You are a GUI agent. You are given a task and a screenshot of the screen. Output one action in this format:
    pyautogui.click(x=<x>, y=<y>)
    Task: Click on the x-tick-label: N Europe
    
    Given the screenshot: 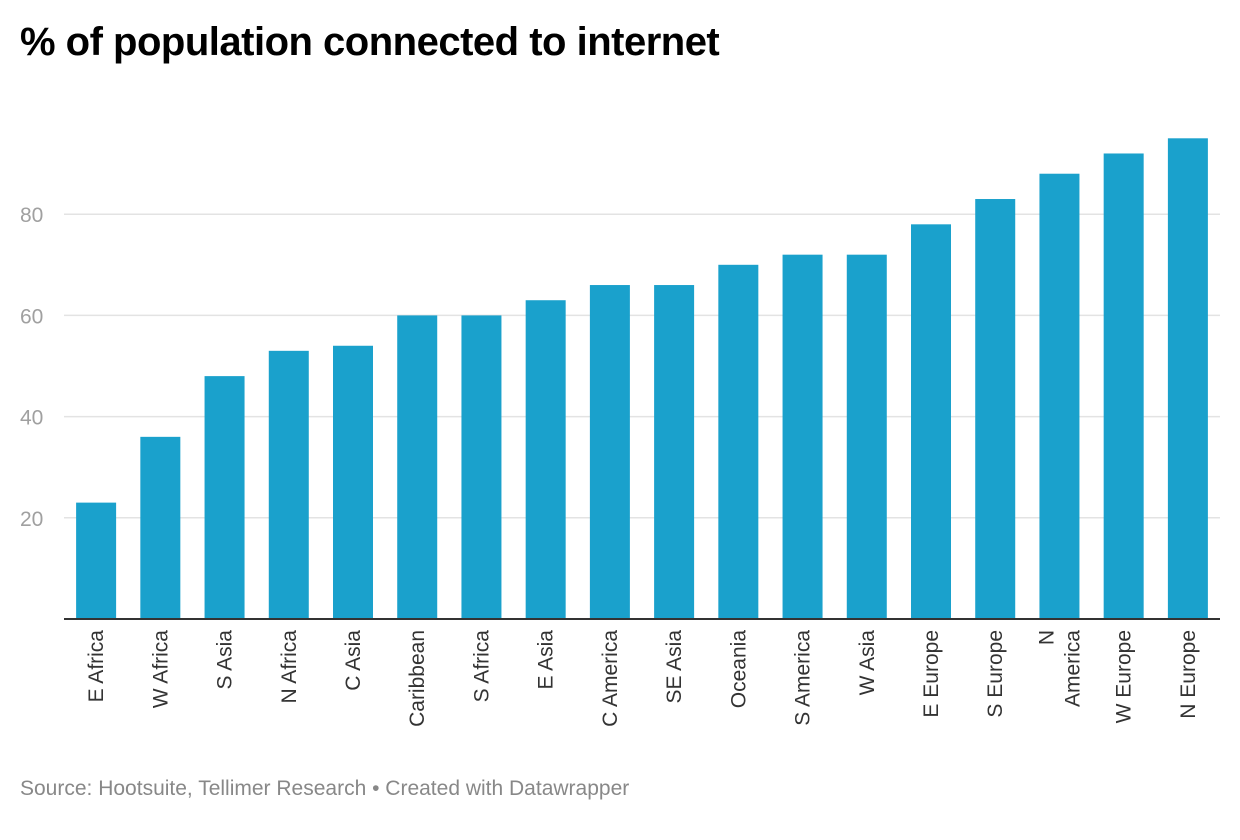 What is the action you would take?
    pyautogui.click(x=1188, y=674)
    